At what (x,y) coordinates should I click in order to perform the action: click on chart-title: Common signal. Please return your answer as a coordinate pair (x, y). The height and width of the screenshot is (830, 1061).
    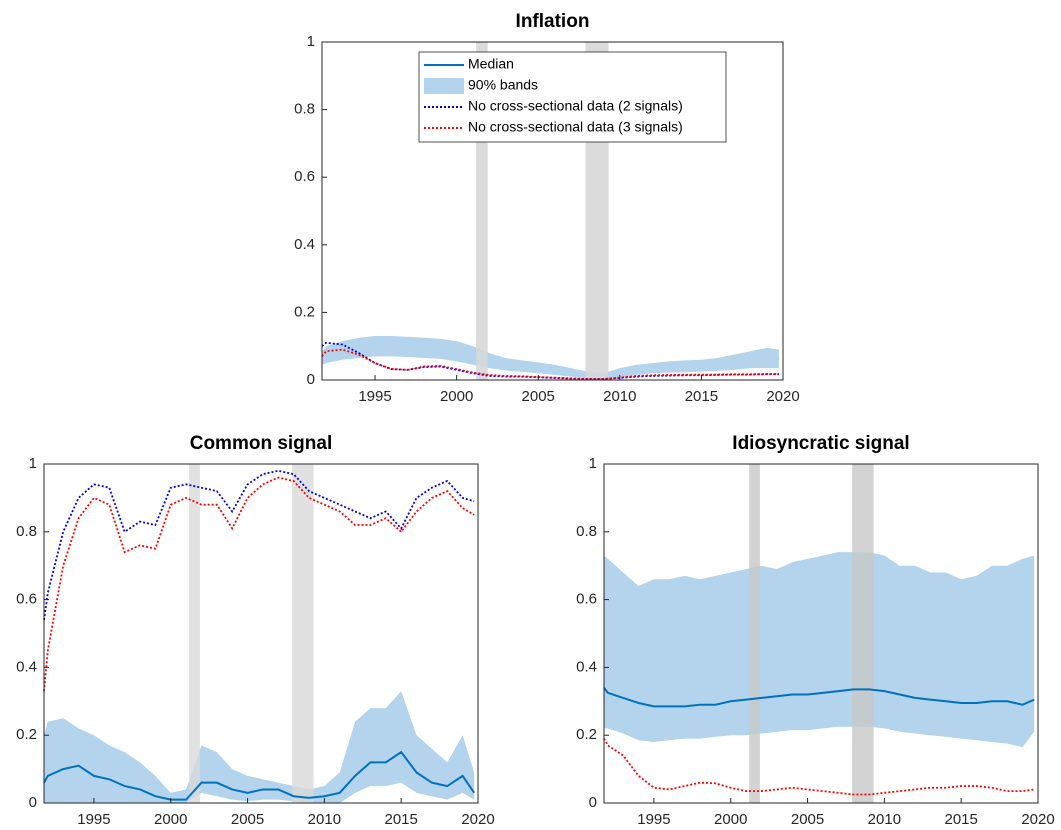
    Looking at the image, I should click on (261, 443).